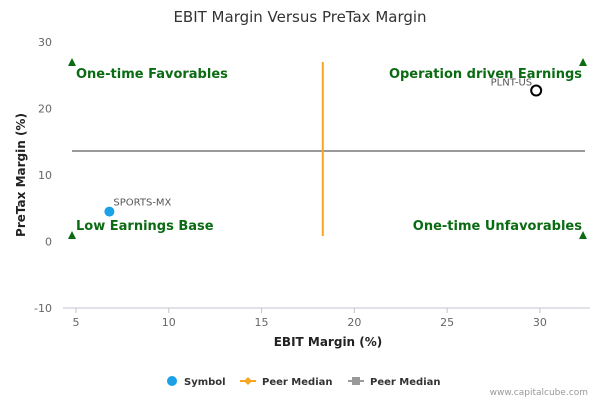 This screenshot has width=600, height=400. I want to click on triangle-bottom-left, so click(72, 235).